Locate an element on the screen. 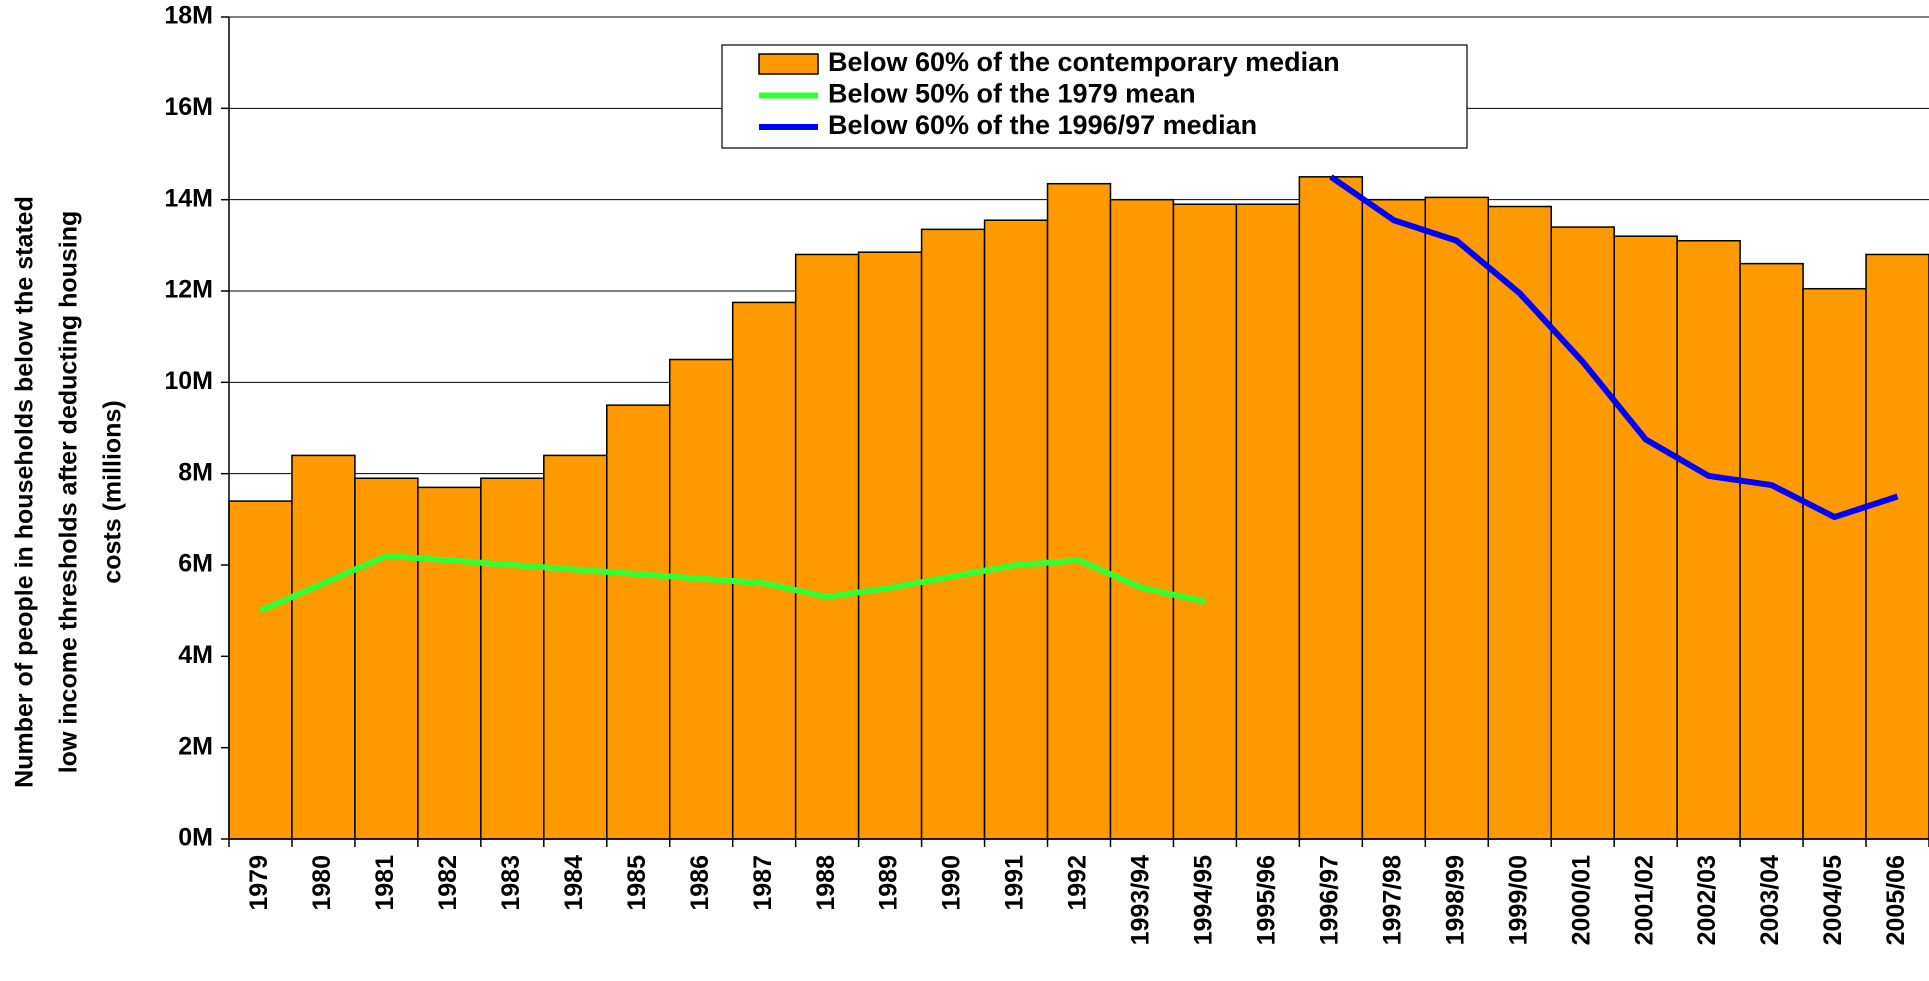 The height and width of the screenshot is (981, 1929). y-tick-label: 4M is located at coordinates (195, 655).